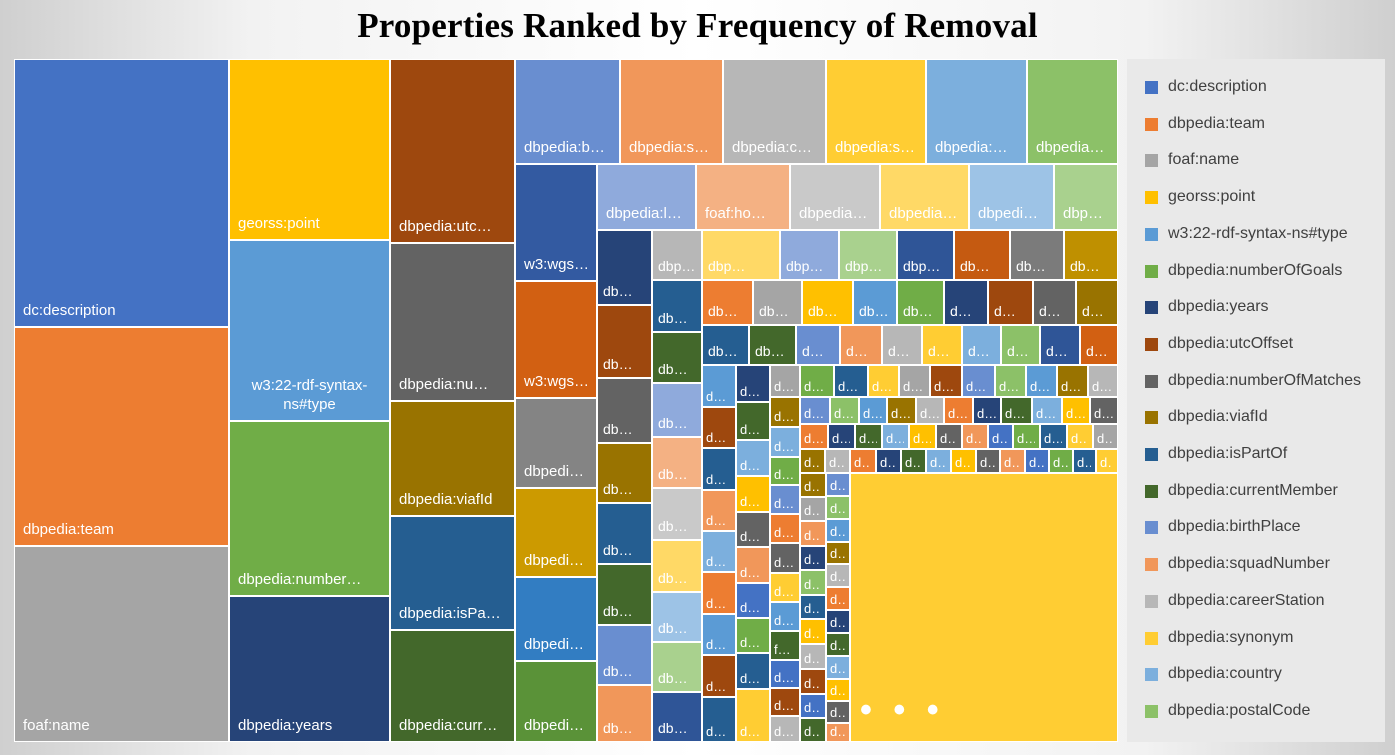 Image resolution: width=1395 pixels, height=755 pixels. I want to click on treemap-tile: dbpedia:team, so click(121, 436).